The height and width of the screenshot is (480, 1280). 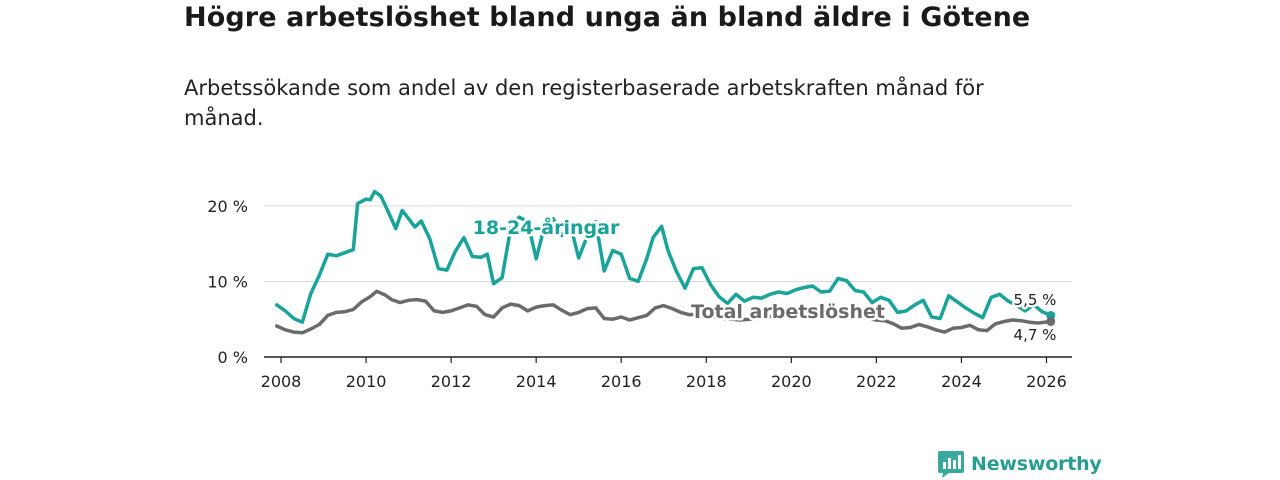 I want to click on x-tick-label: 2010, so click(x=366, y=381).